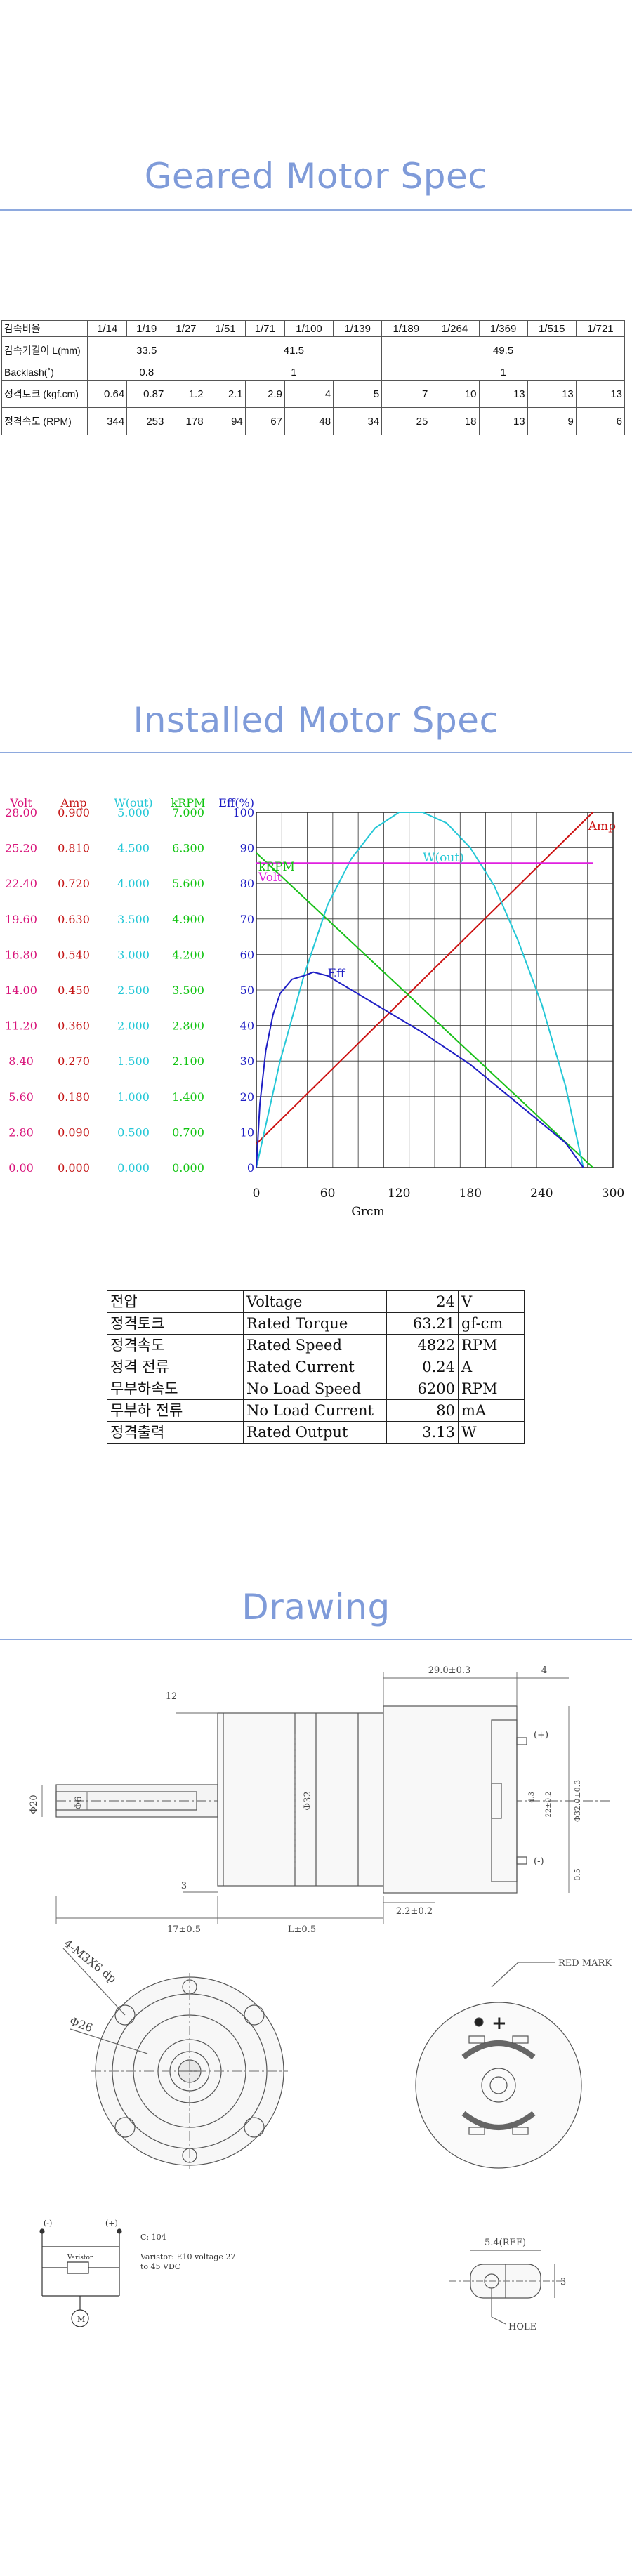  What do you see at coordinates (406, 328) in the screenshot?
I see `ratio-cell: 1/189` at bounding box center [406, 328].